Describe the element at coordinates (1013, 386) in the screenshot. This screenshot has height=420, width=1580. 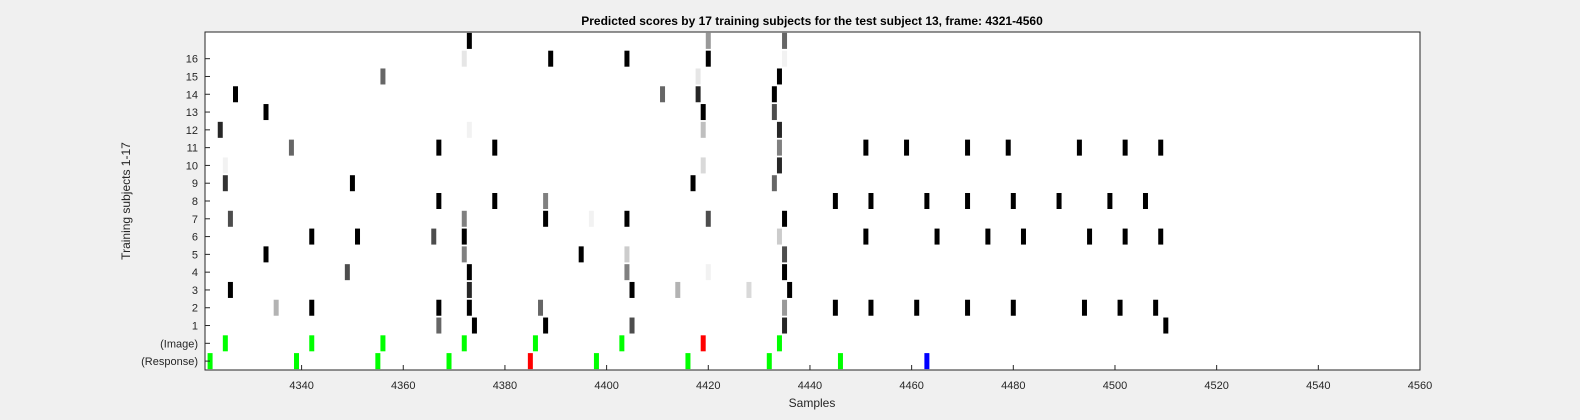
I see `x-tick-label: 4480` at that location.